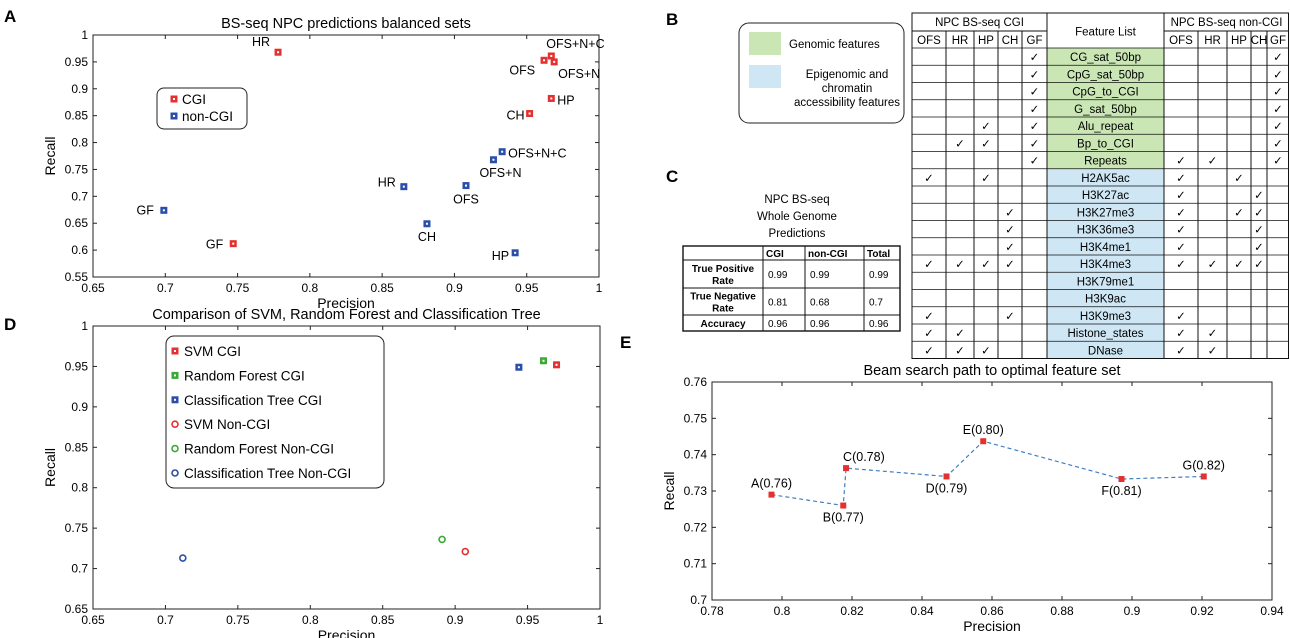 This screenshot has height=638, width=1290. Describe the element at coordinates (834, 45) in the screenshot. I see `genomic-legend-label: Genomic features` at that location.